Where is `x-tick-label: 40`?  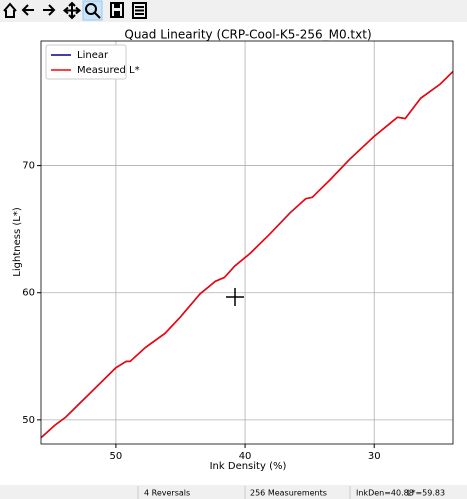
x-tick-label: 40 is located at coordinates (245, 456).